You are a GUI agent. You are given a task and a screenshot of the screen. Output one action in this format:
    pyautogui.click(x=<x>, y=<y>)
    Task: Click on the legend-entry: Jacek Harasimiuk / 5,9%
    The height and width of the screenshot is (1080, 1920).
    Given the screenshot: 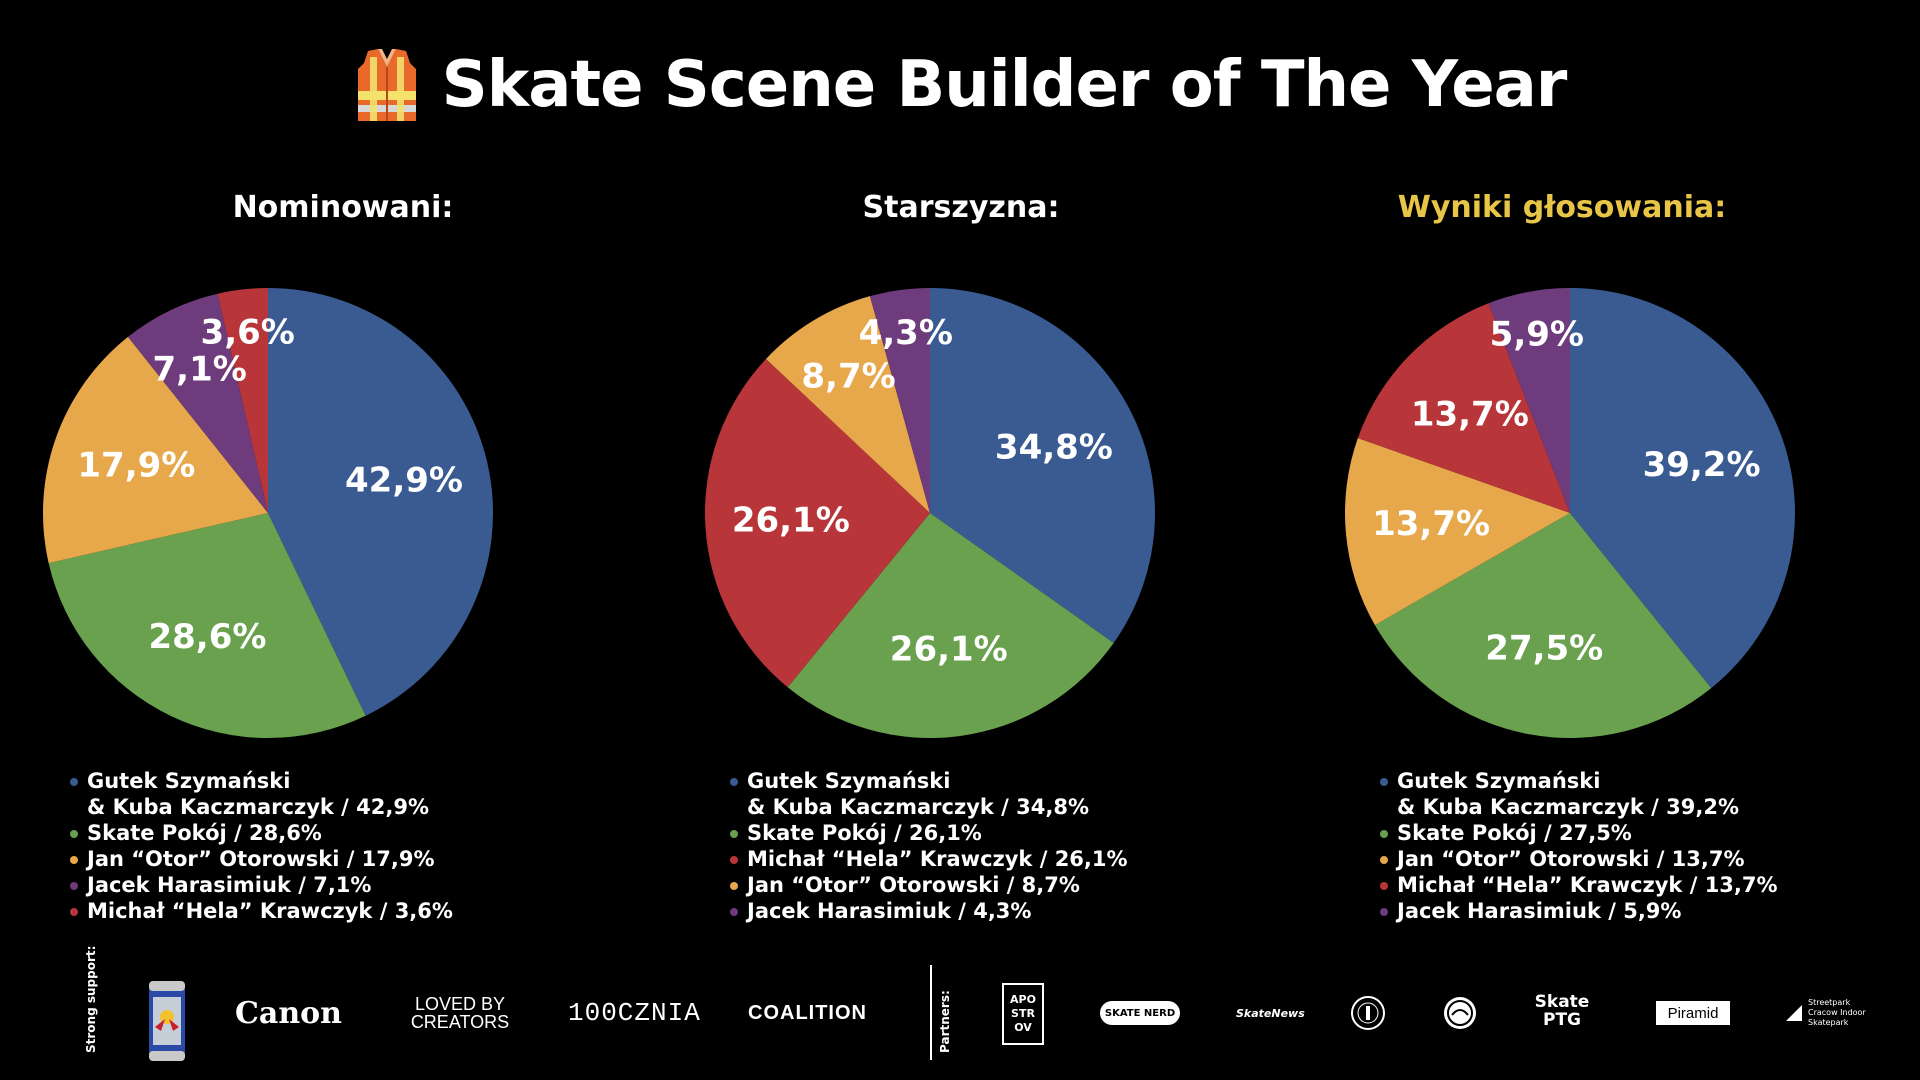 What is the action you would take?
    pyautogui.click(x=1579, y=911)
    